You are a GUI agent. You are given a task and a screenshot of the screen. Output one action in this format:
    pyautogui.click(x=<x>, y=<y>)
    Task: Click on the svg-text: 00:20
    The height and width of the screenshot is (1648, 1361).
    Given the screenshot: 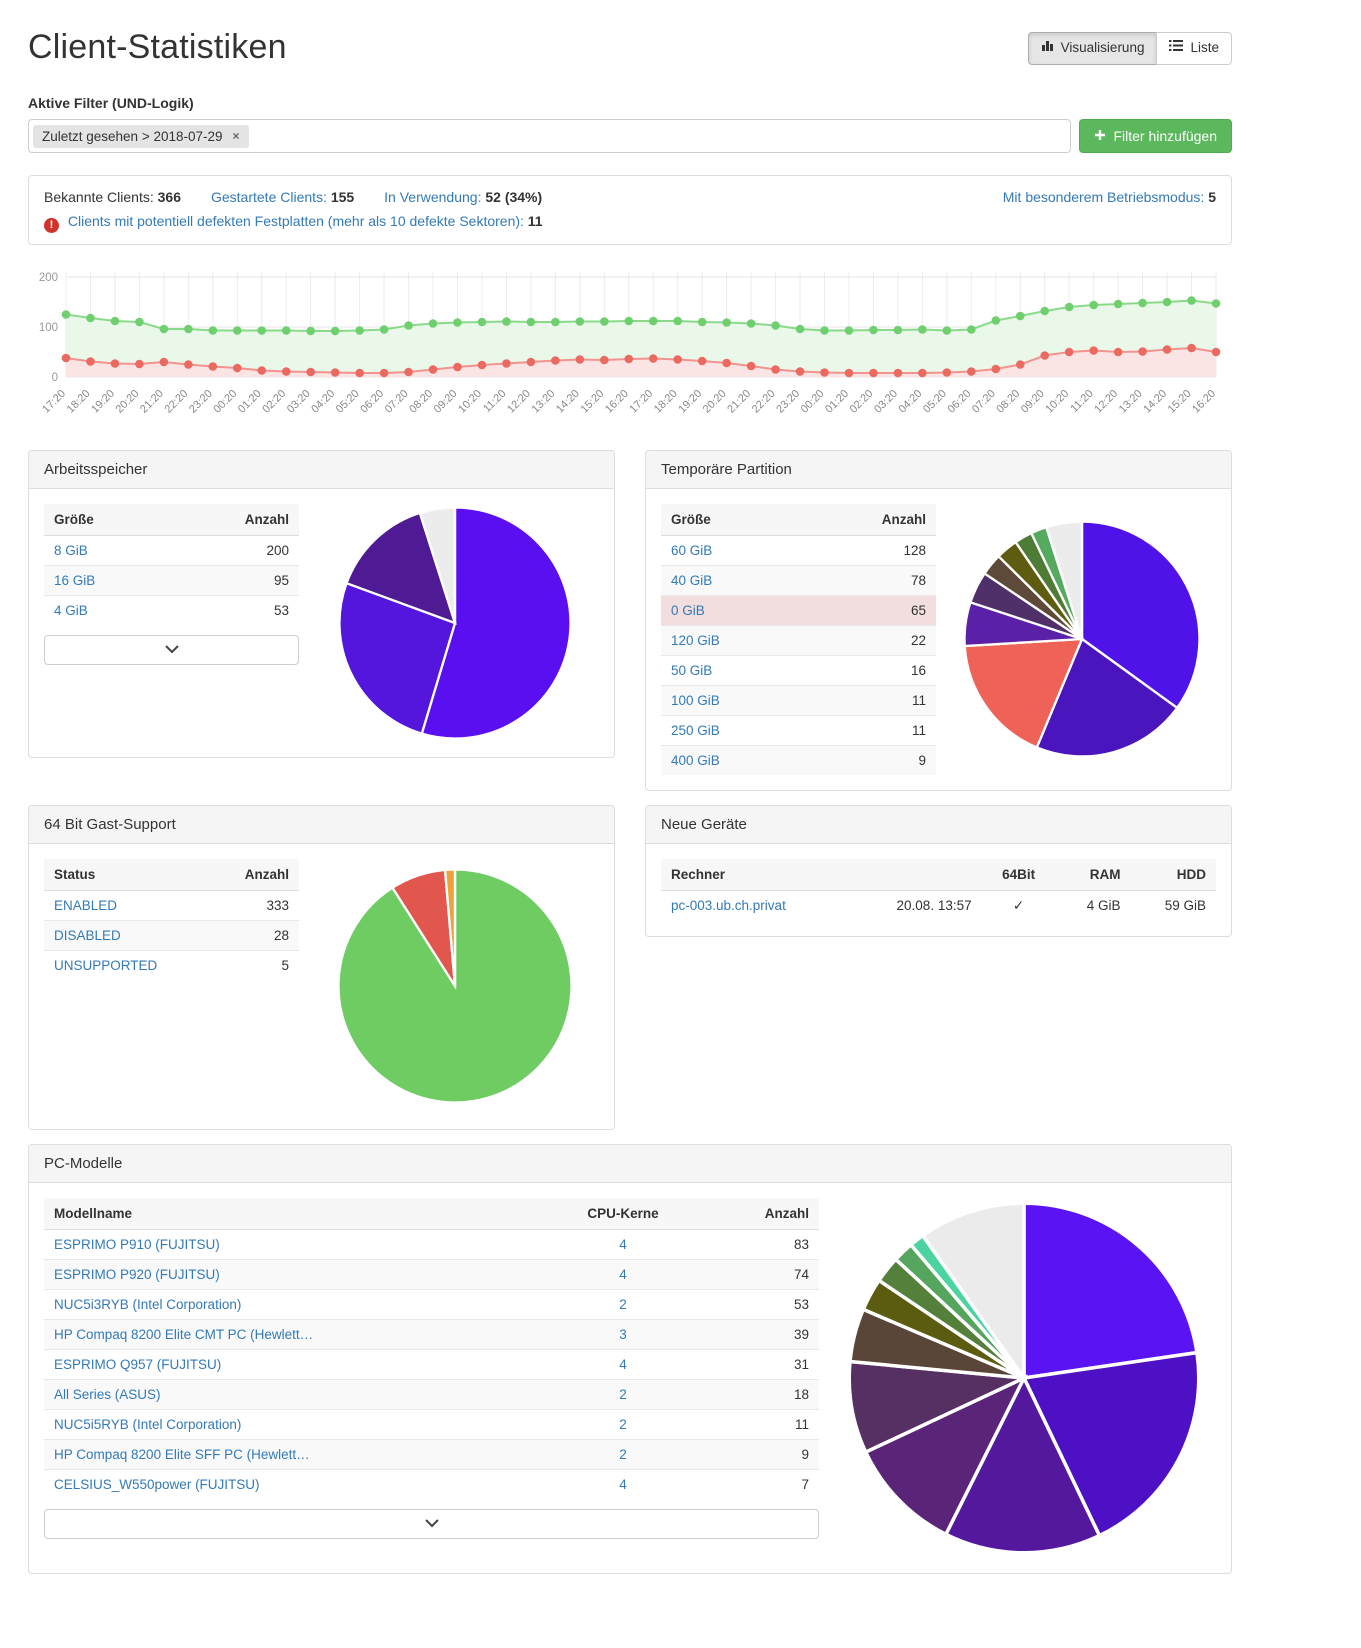 What is the action you would take?
    pyautogui.click(x=225, y=401)
    